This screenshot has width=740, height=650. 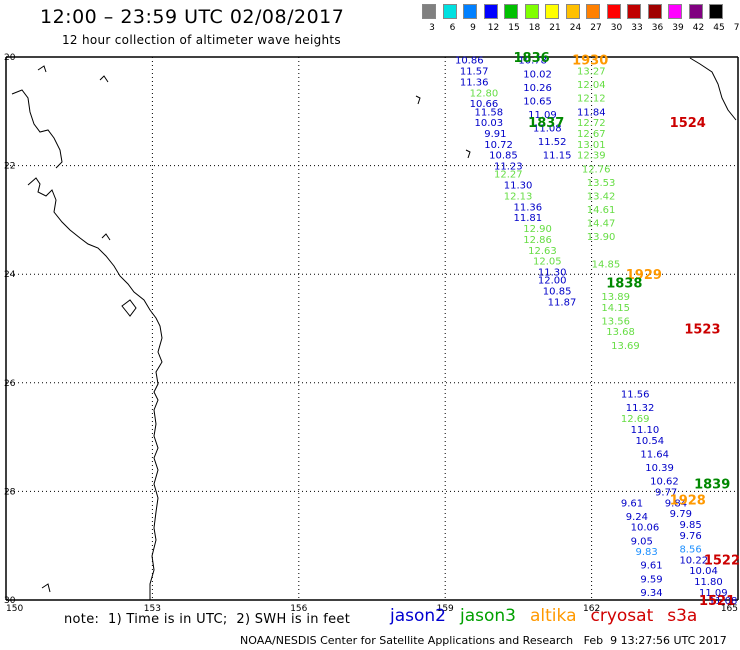 I want to click on pass-time-label: 1522, so click(x=722, y=560).